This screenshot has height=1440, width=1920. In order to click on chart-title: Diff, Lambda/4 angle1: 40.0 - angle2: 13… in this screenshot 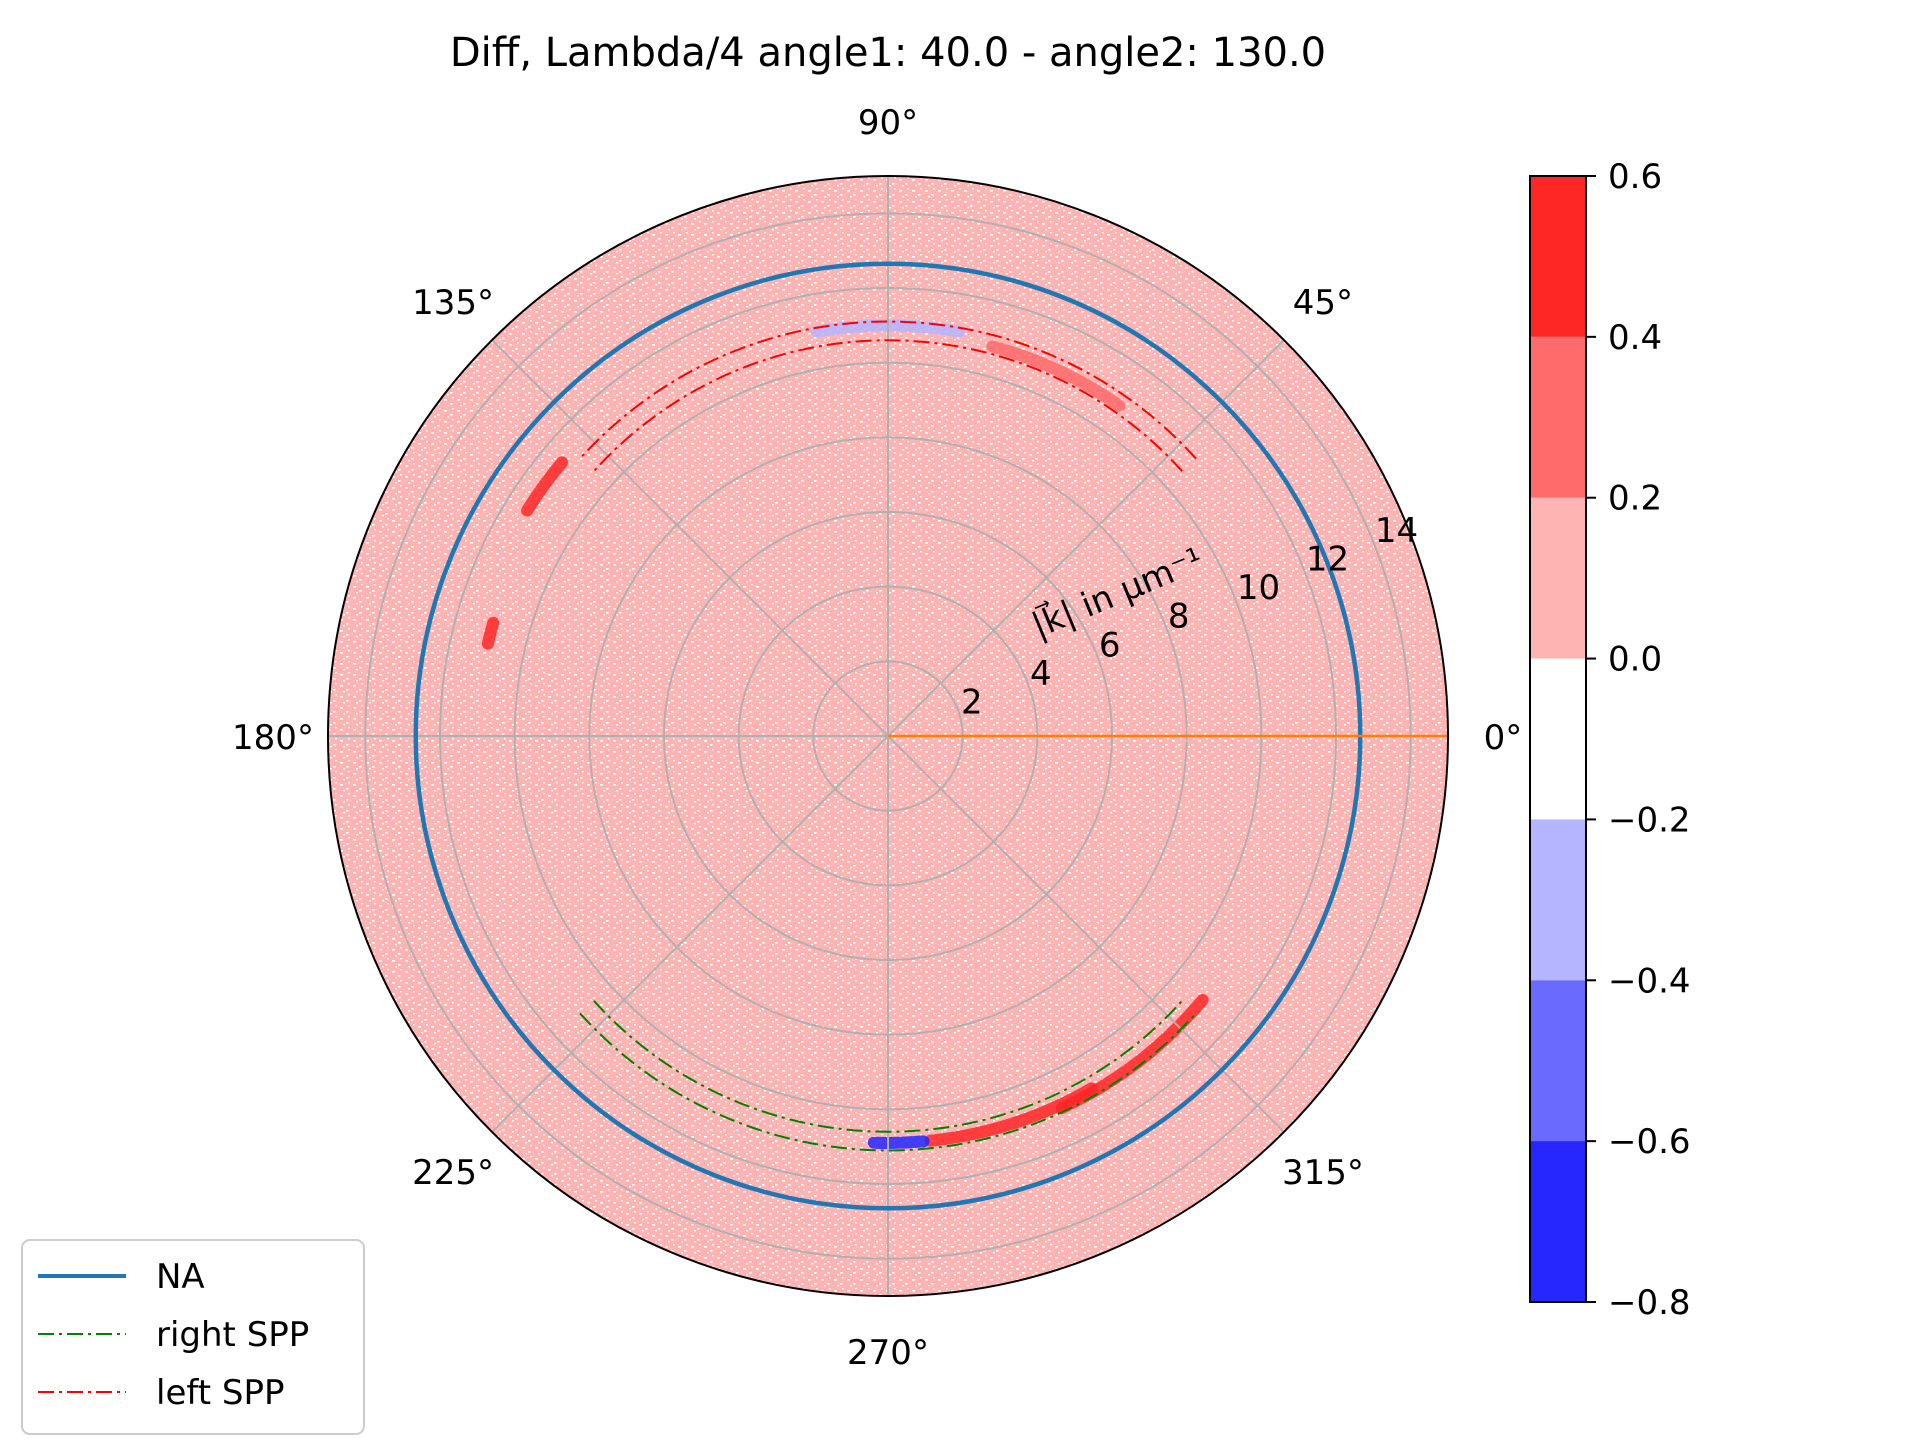, I will do `click(888, 53)`.